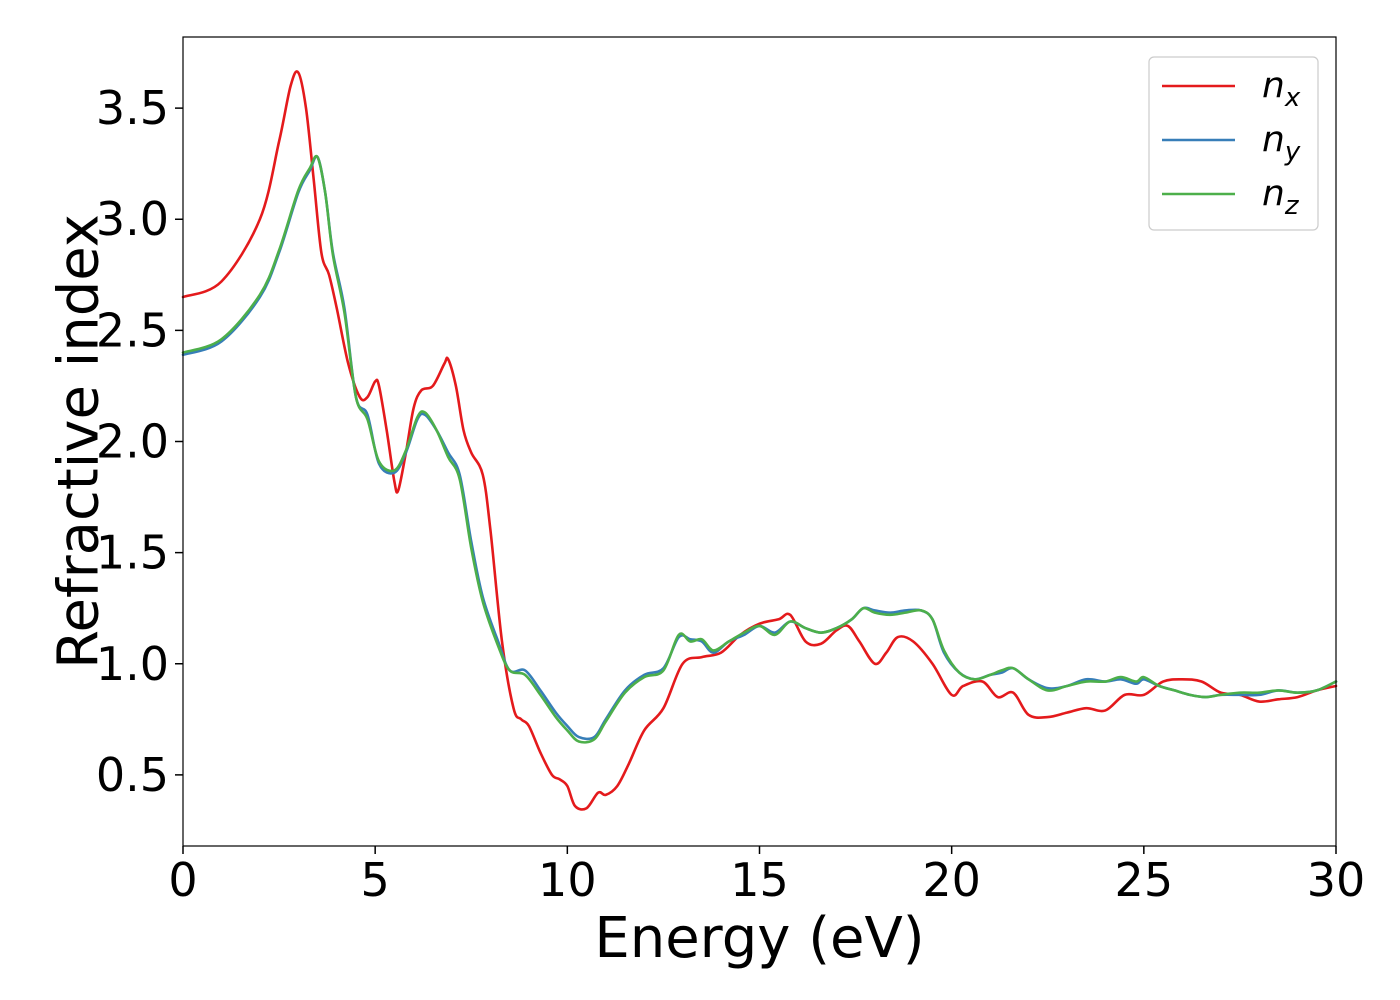 This screenshot has width=1400, height=1000. Describe the element at coordinates (79, 441) in the screenshot. I see `y-axis-label: Refractive index` at that location.